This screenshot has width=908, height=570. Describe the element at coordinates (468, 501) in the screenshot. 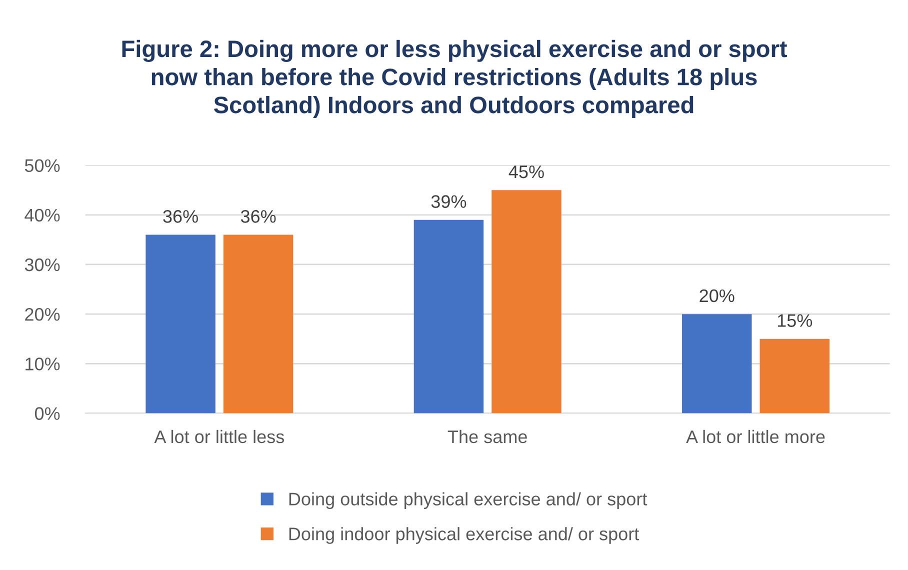

I see `legend-label: Doing outside physical exercise and/ or sport` at that location.